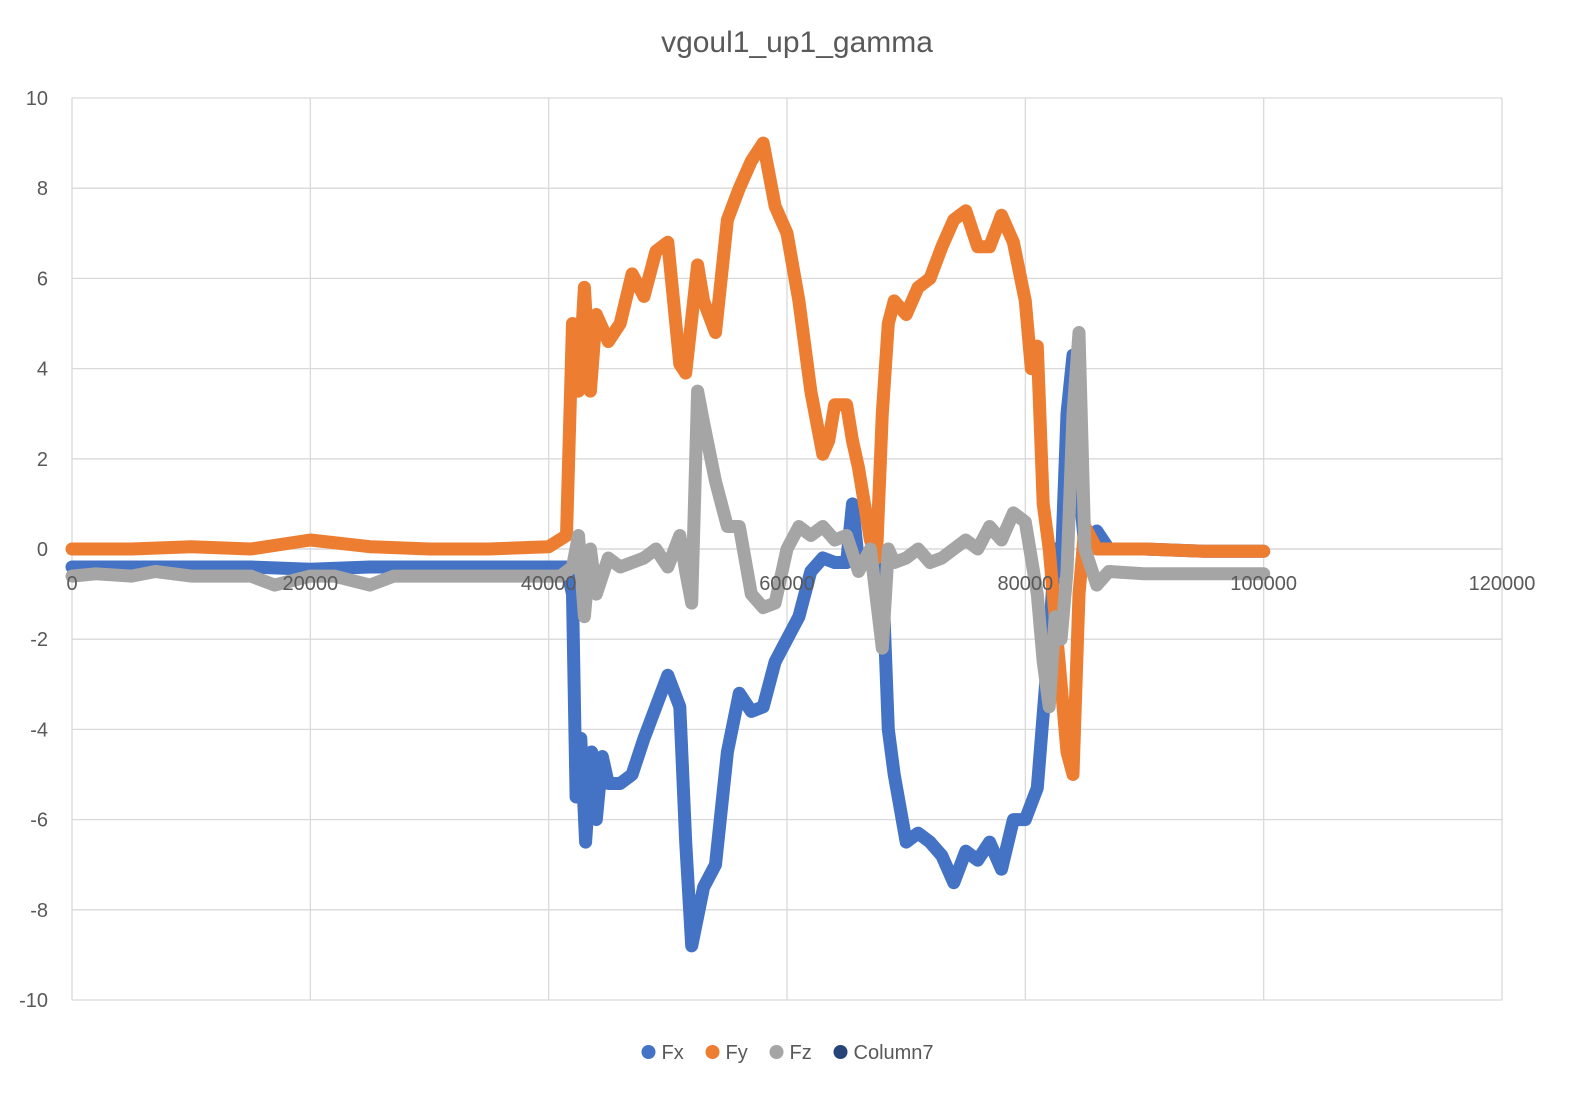 The image size is (1594, 1108). I want to click on legend-item-fz: Fz, so click(790, 1053).